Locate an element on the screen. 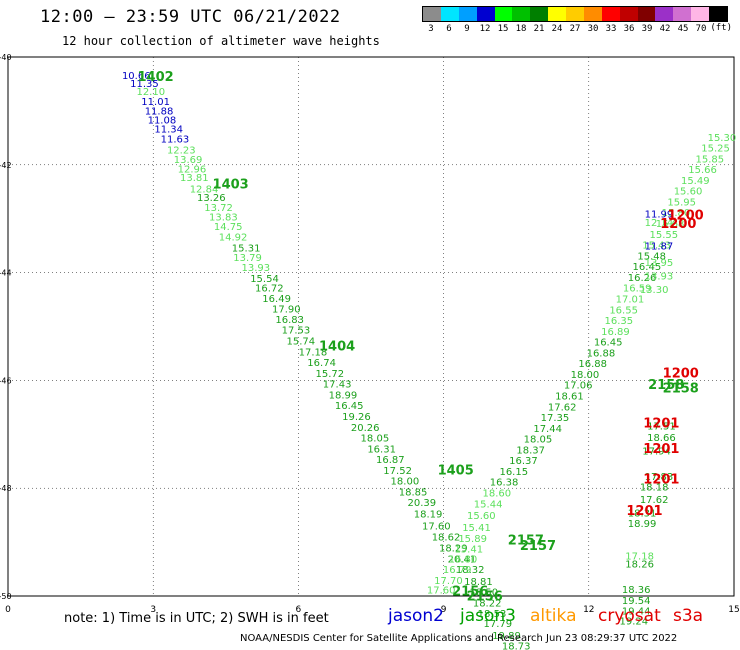 The height and width of the screenshot is (650, 740). color-scale-tick: 24 is located at coordinates (557, 29).